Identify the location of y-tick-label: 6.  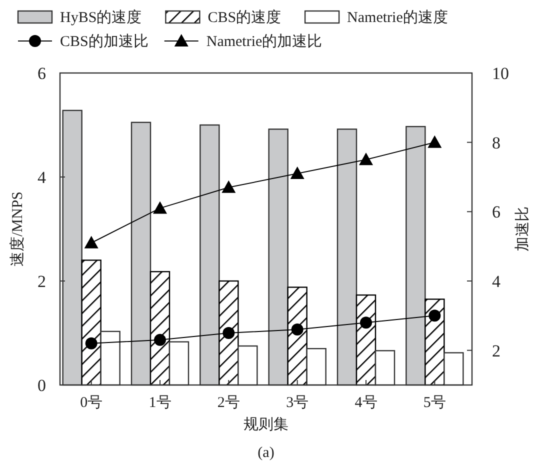
(42, 73).